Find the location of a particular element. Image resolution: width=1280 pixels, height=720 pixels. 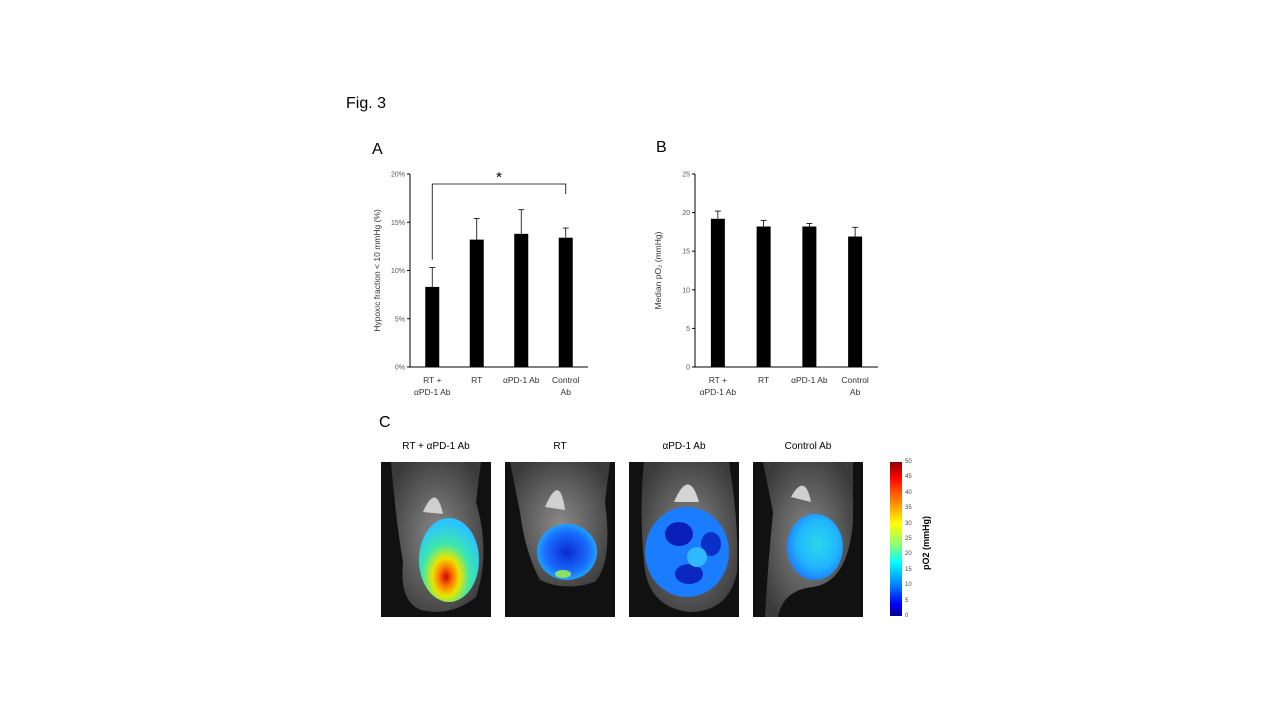

chart-a-significance-label: * is located at coordinates (499, 177).